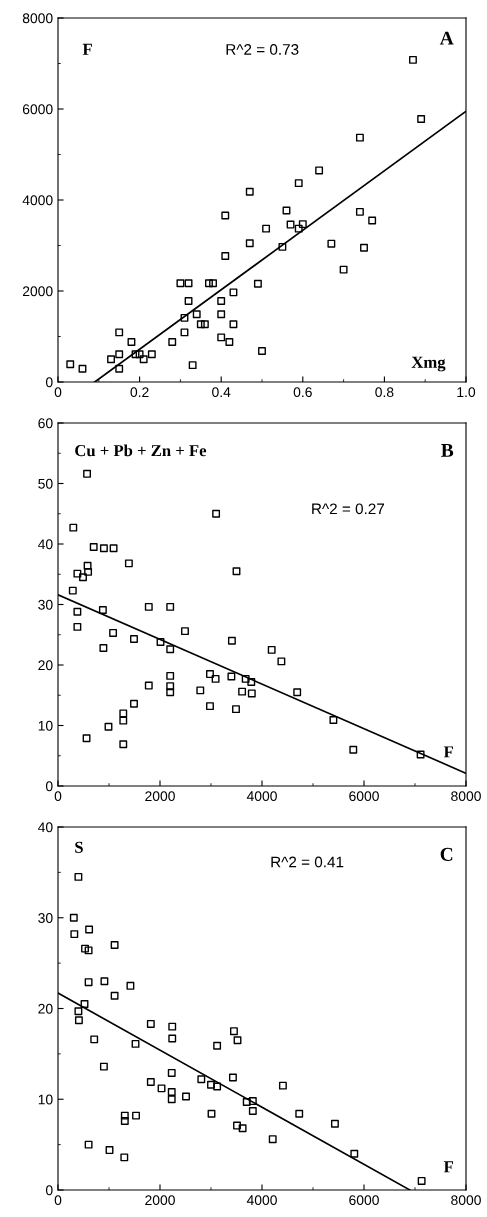  I want to click on y-tick-label: 50, so click(45, 483).